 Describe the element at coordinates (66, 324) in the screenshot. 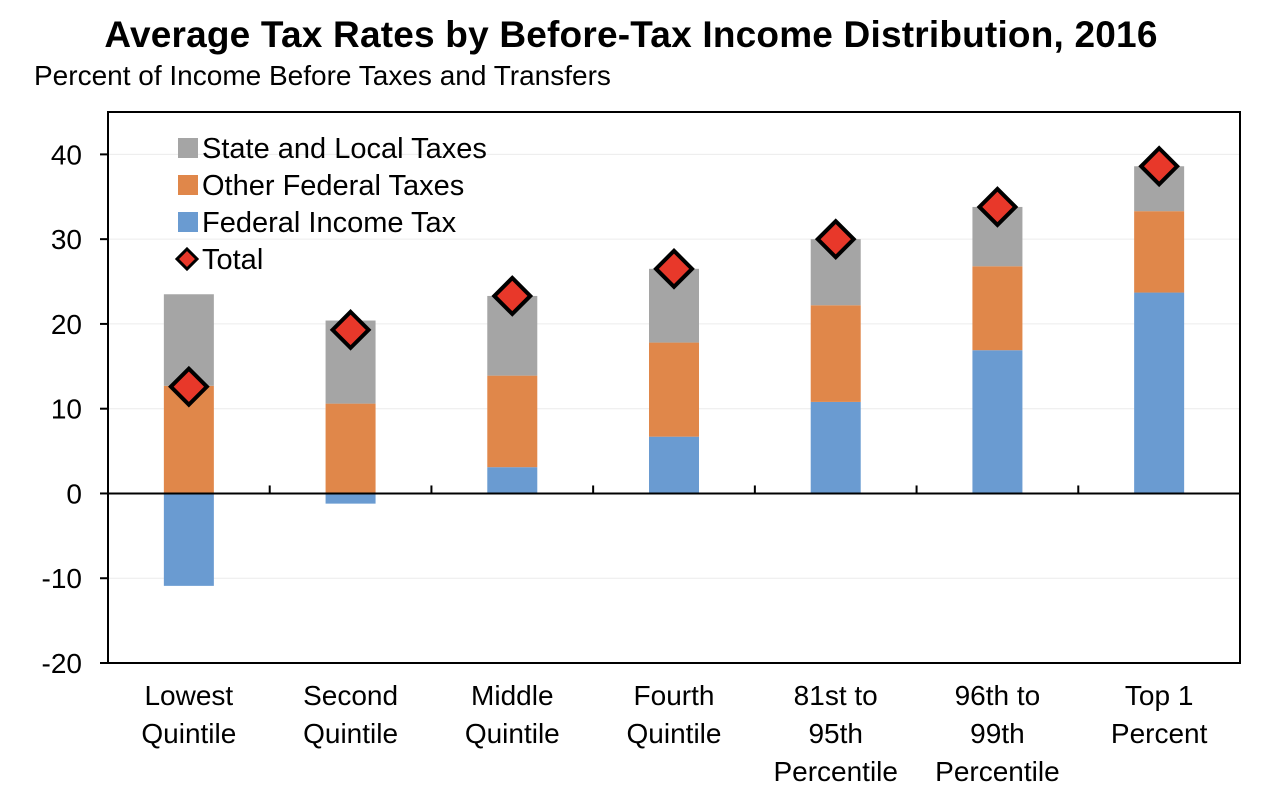

I see `y-tick-label: 20` at that location.